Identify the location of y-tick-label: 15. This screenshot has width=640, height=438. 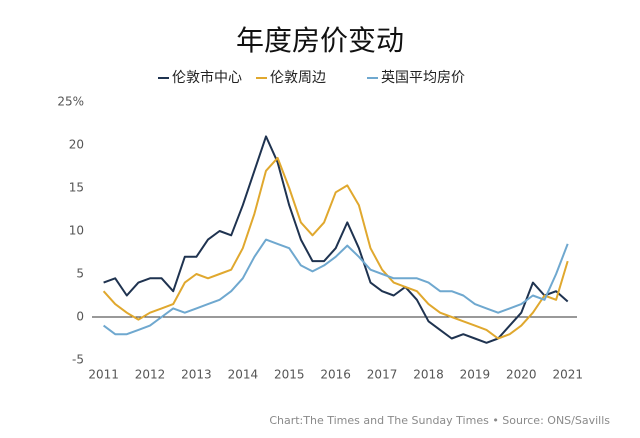
(76, 188).